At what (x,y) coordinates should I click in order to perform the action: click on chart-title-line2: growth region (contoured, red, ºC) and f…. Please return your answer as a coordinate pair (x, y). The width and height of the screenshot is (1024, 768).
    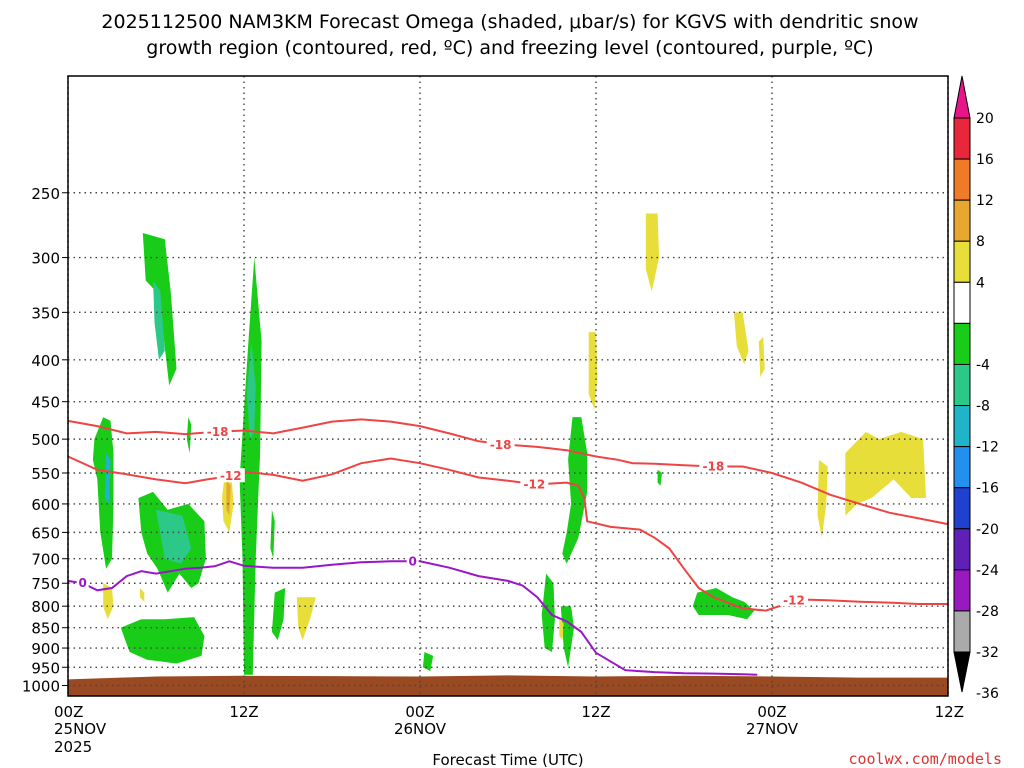
    Looking at the image, I should click on (509, 48).